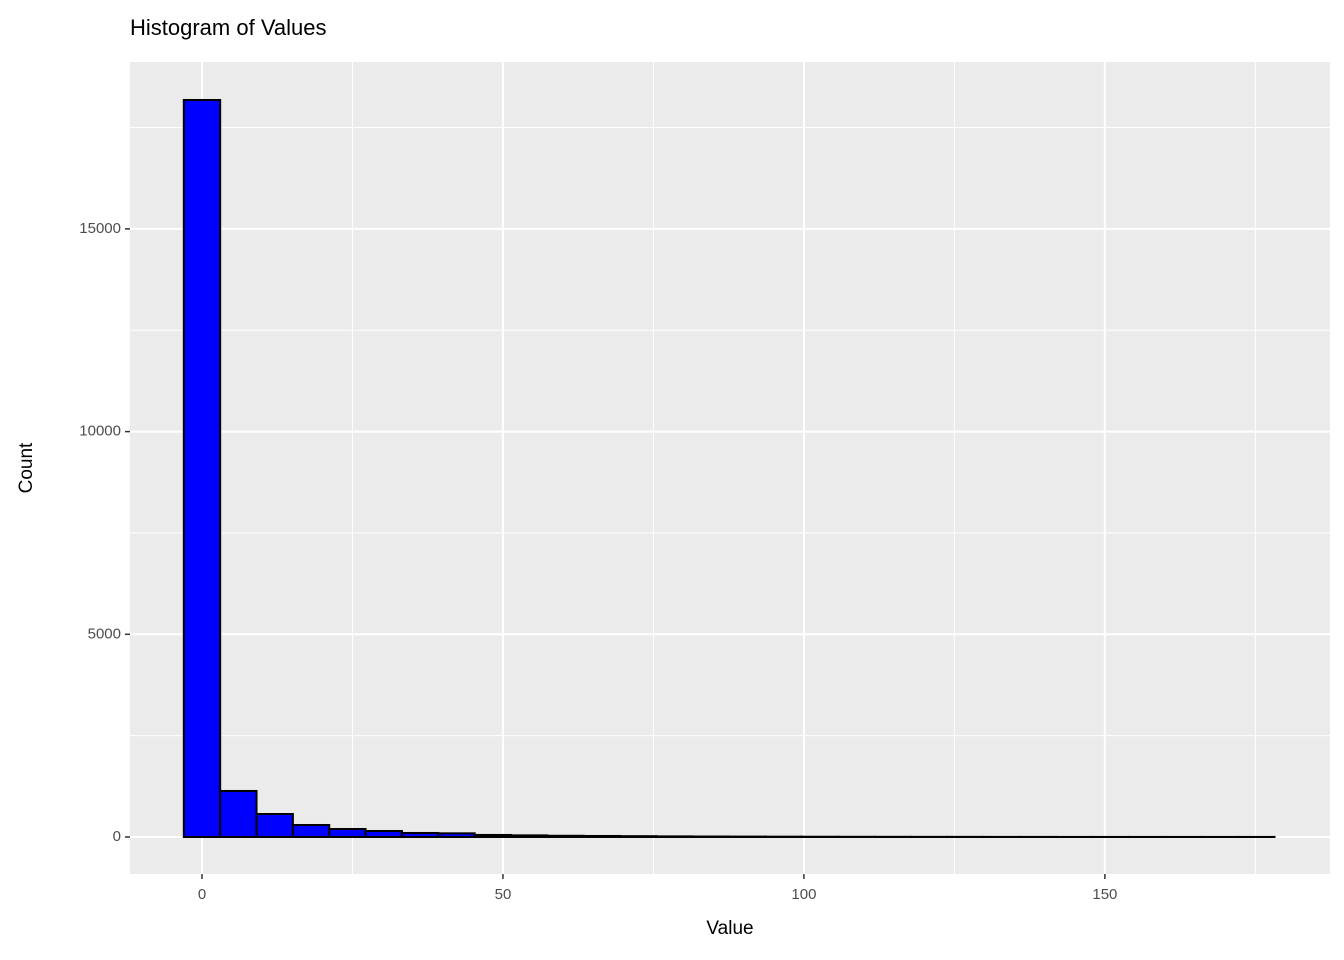 This screenshot has height=960, width=1344. Describe the element at coordinates (100, 228) in the screenshot. I see `y-tick-label: 15000` at that location.